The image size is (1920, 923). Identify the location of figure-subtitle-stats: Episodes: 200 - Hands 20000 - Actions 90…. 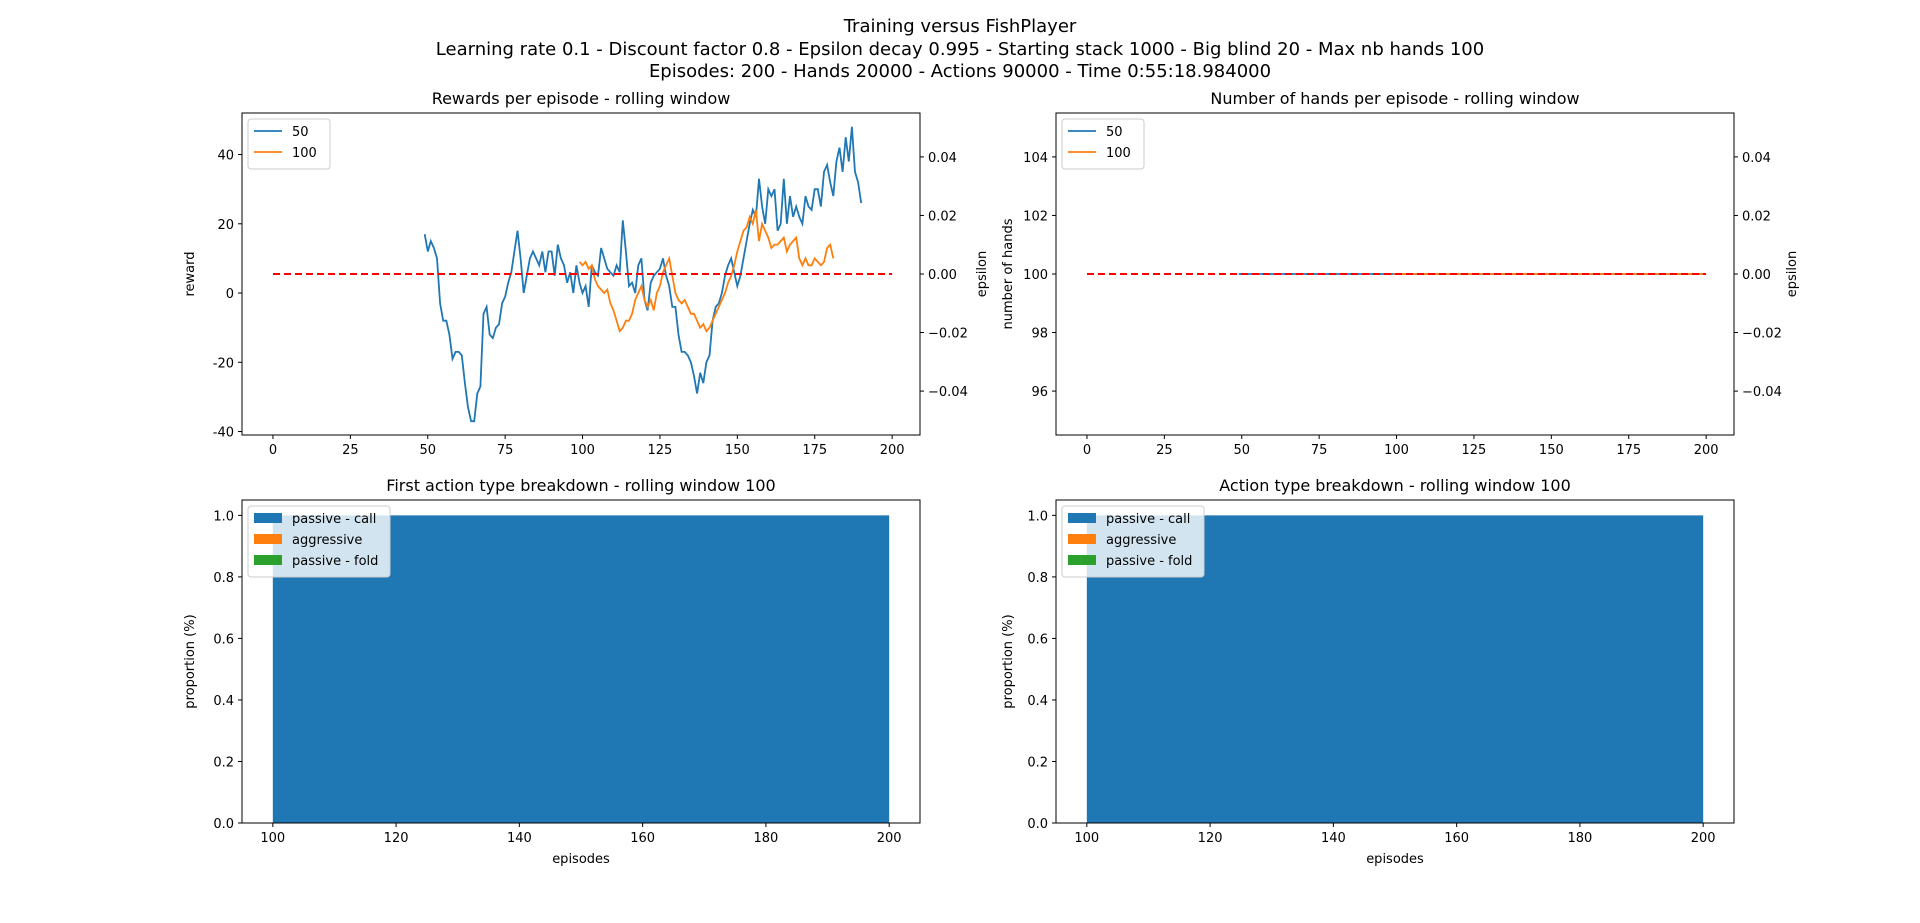
(960, 71).